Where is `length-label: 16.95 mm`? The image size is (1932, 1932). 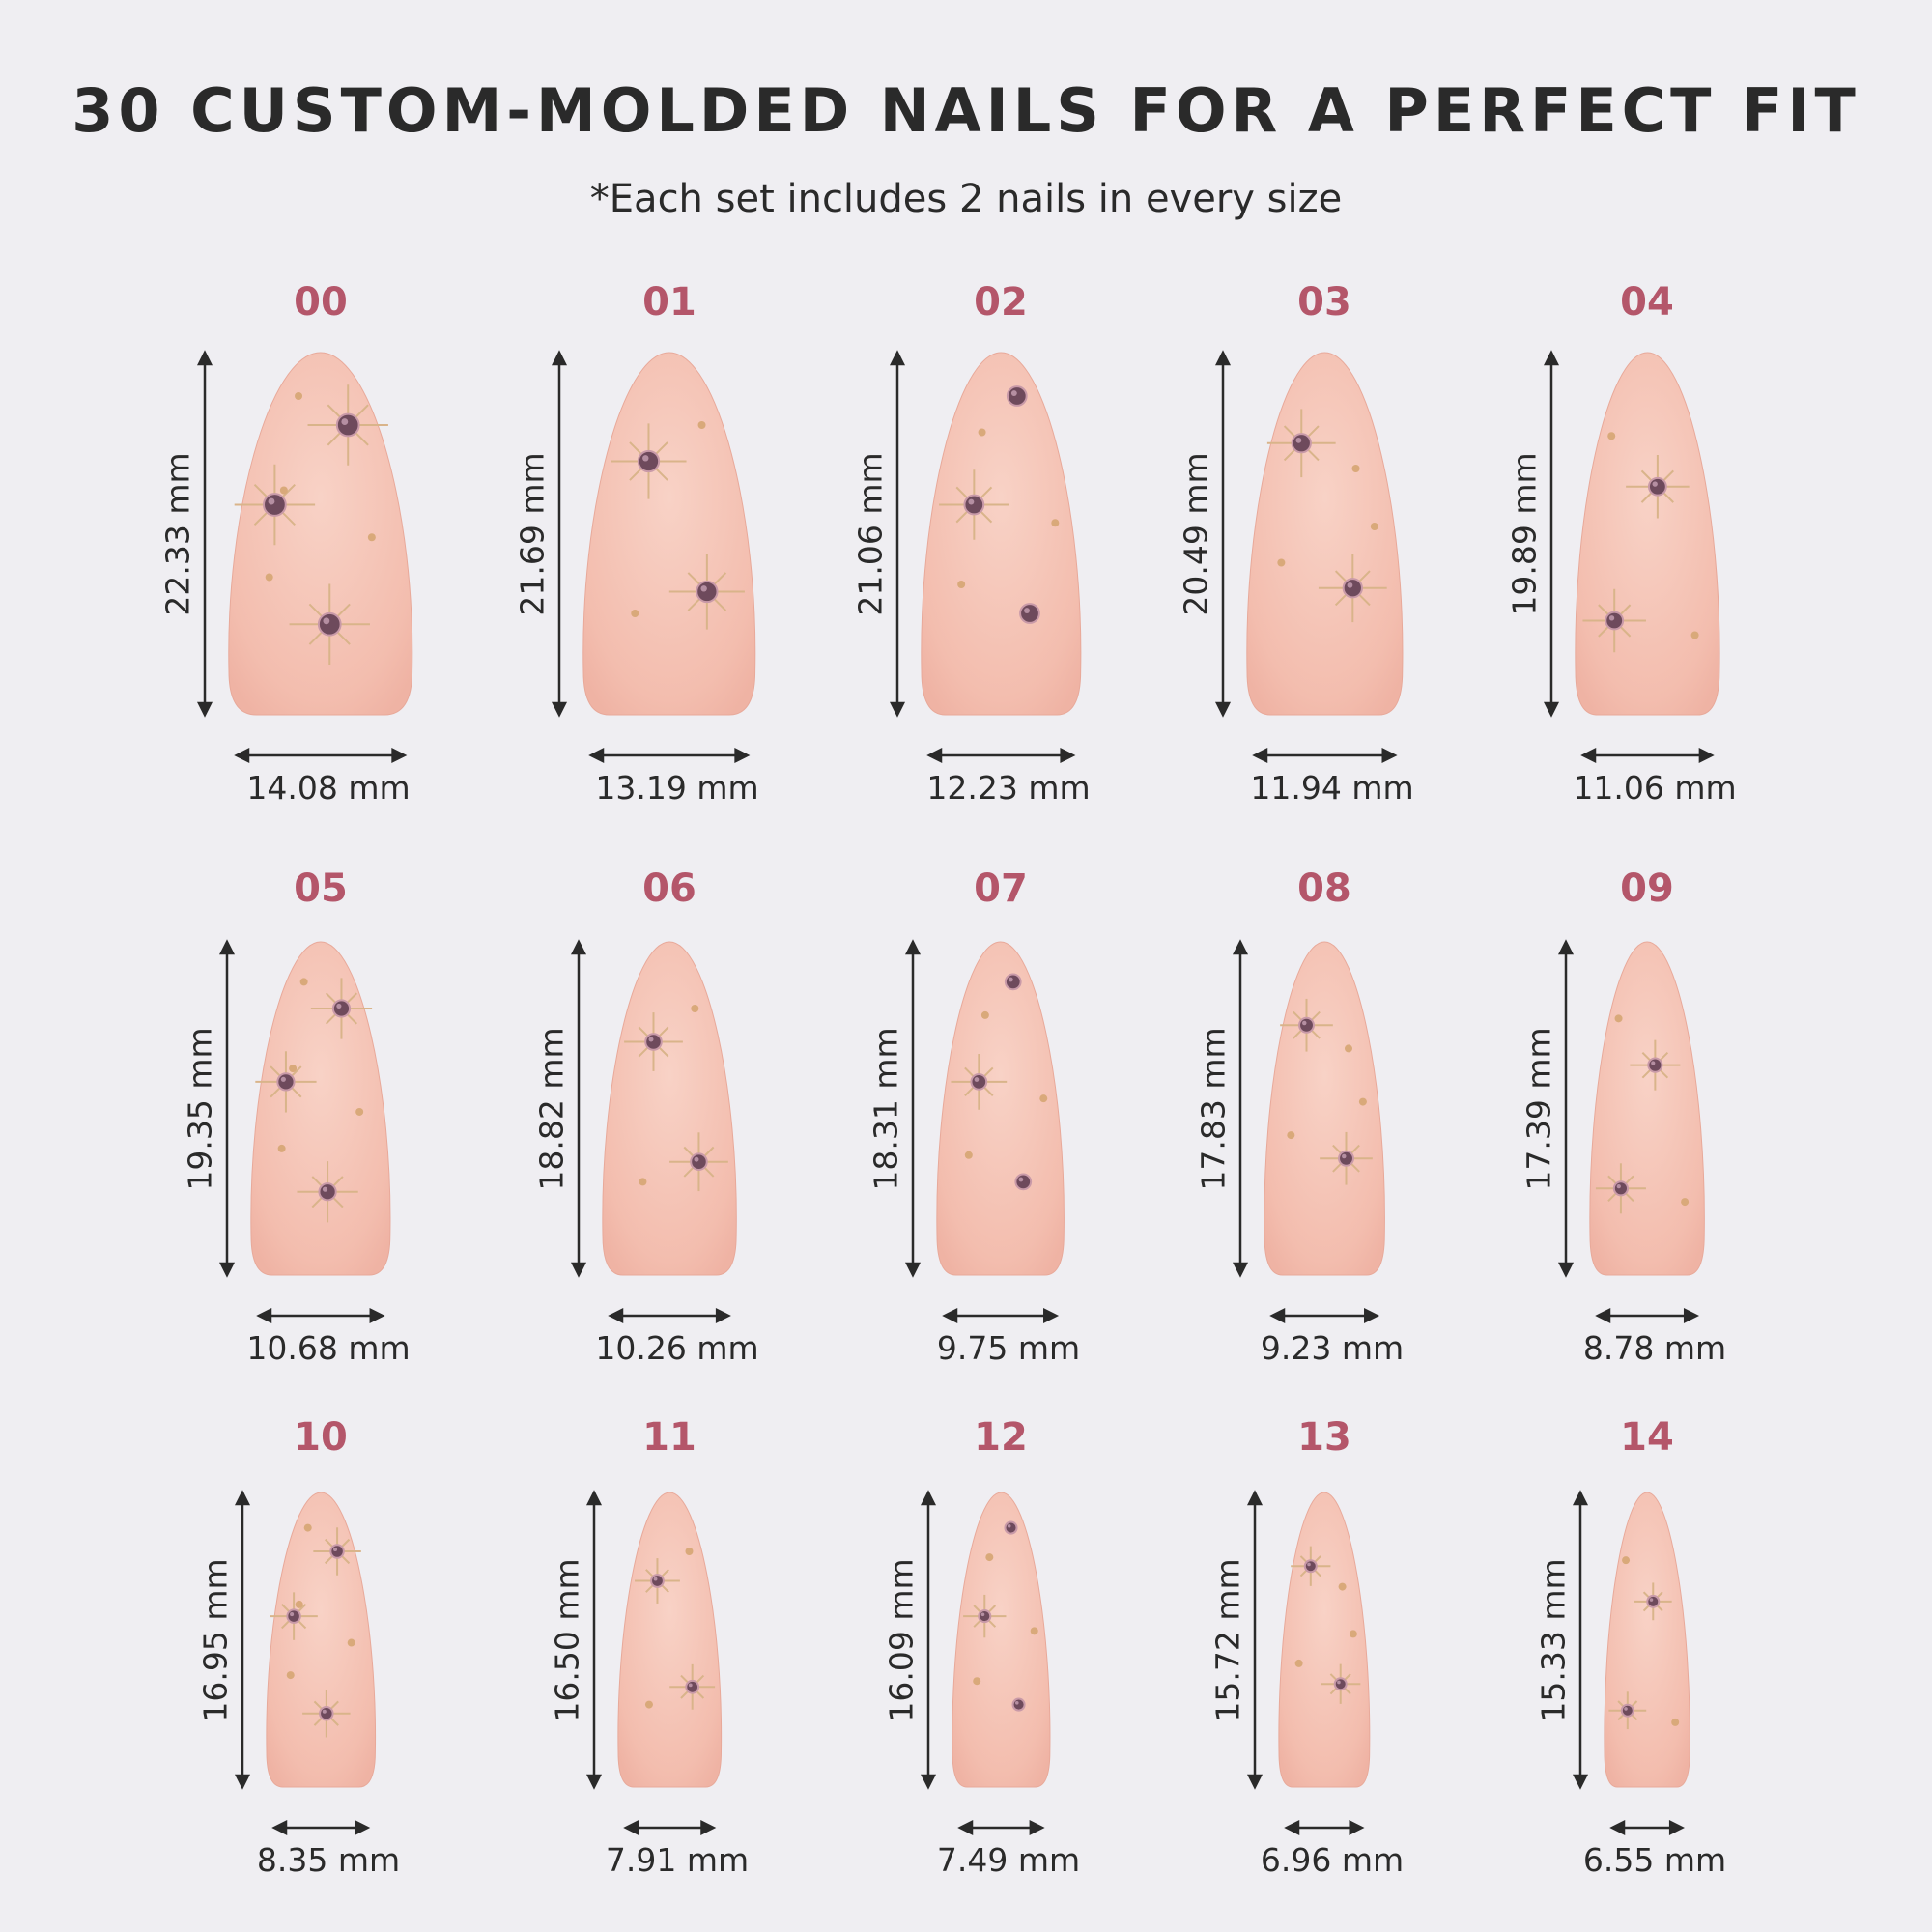
length-label: 16.95 mm is located at coordinates (215, 1639).